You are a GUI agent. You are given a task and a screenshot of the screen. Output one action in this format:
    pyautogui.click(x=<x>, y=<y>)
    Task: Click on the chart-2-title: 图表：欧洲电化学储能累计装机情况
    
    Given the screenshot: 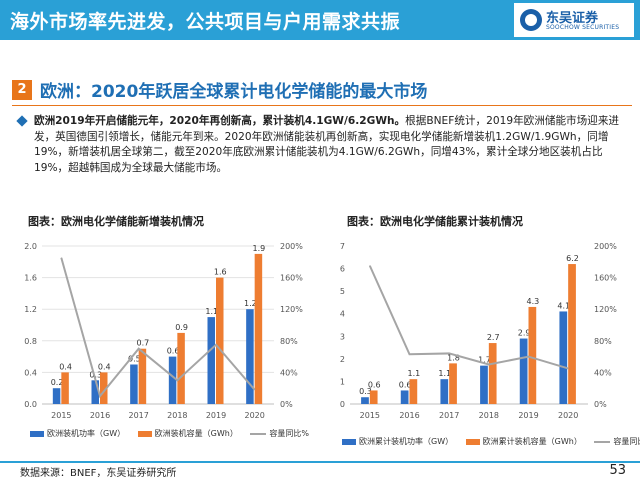 What is the action you would take?
    pyautogui.click(x=435, y=221)
    